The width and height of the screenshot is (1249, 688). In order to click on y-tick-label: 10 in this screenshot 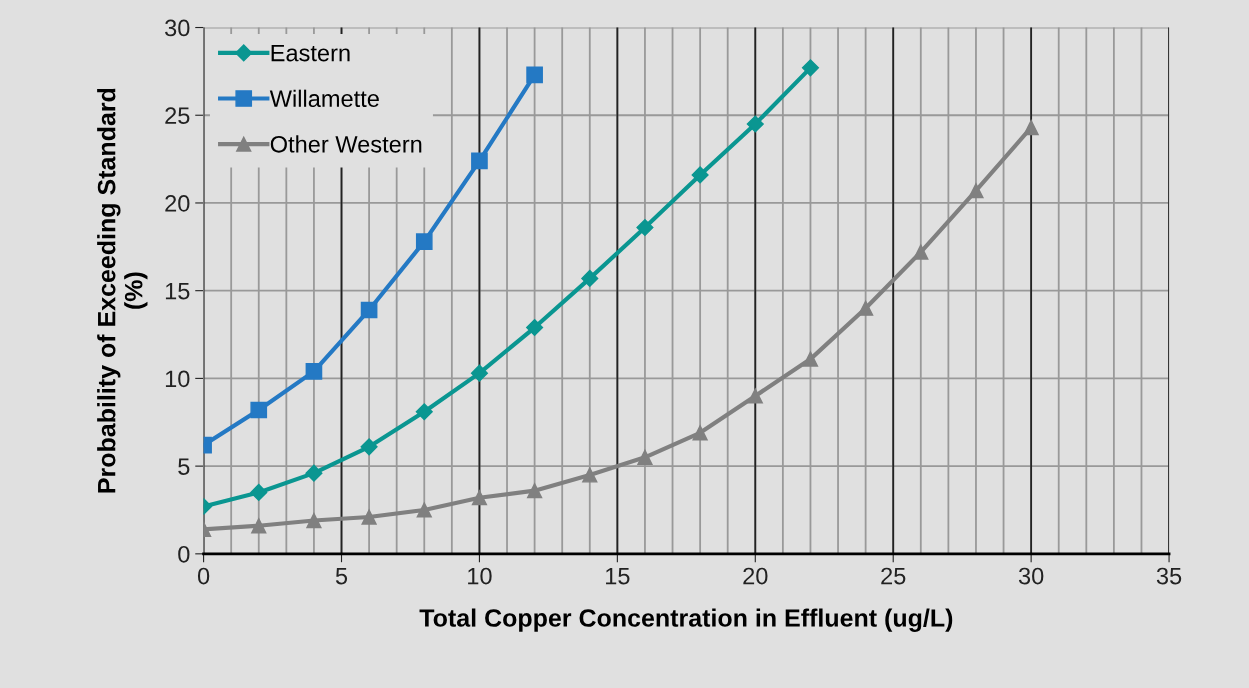, I will do `click(177, 379)`.